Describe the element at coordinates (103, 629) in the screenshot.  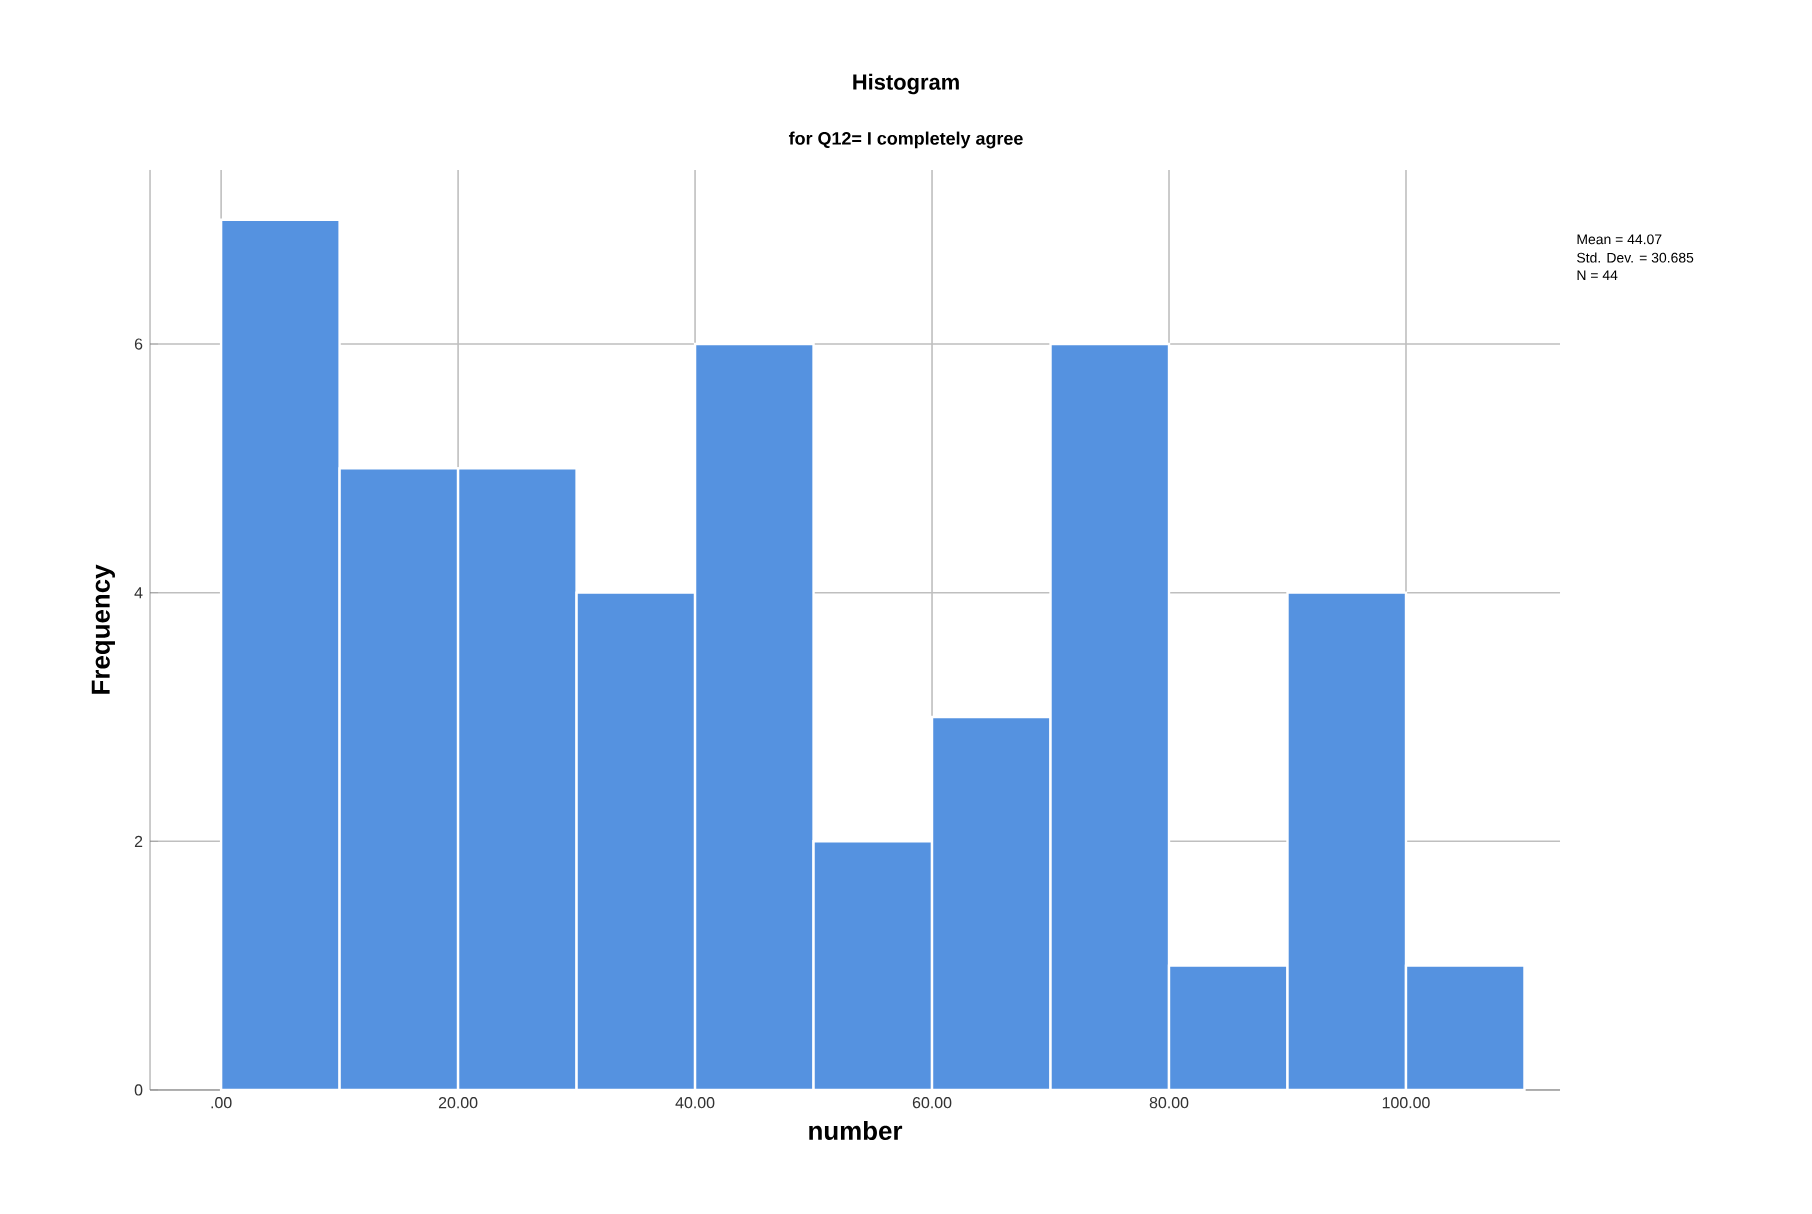
I see `y-axis-title: Frequency` at that location.